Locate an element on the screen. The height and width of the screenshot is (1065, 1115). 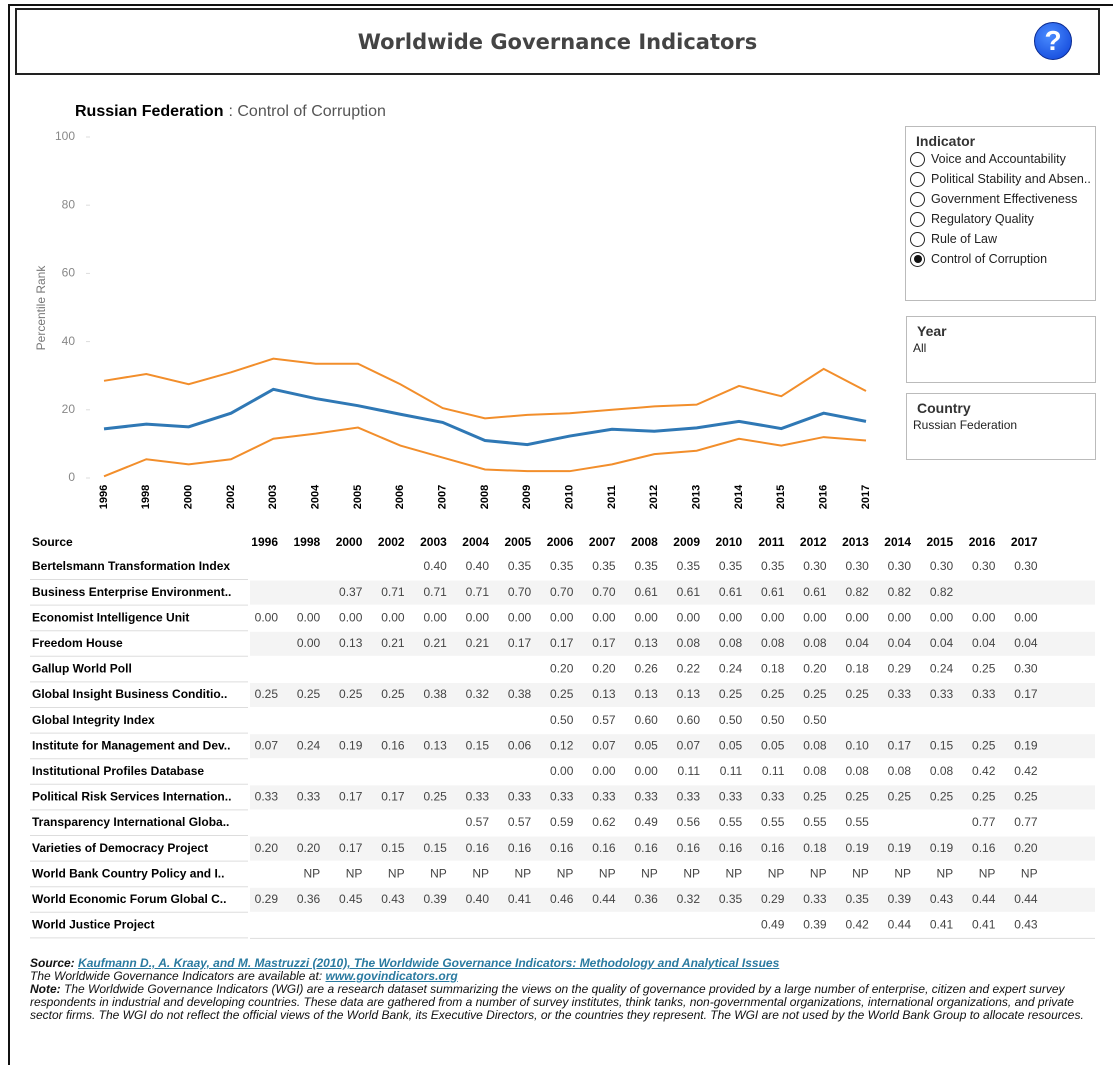
column-header: 2007 is located at coordinates (602, 542).